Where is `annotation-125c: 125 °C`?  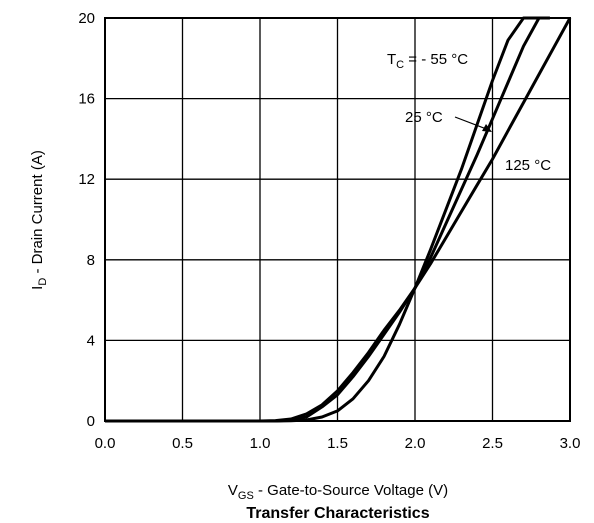 annotation-125c: 125 °C is located at coordinates (528, 165).